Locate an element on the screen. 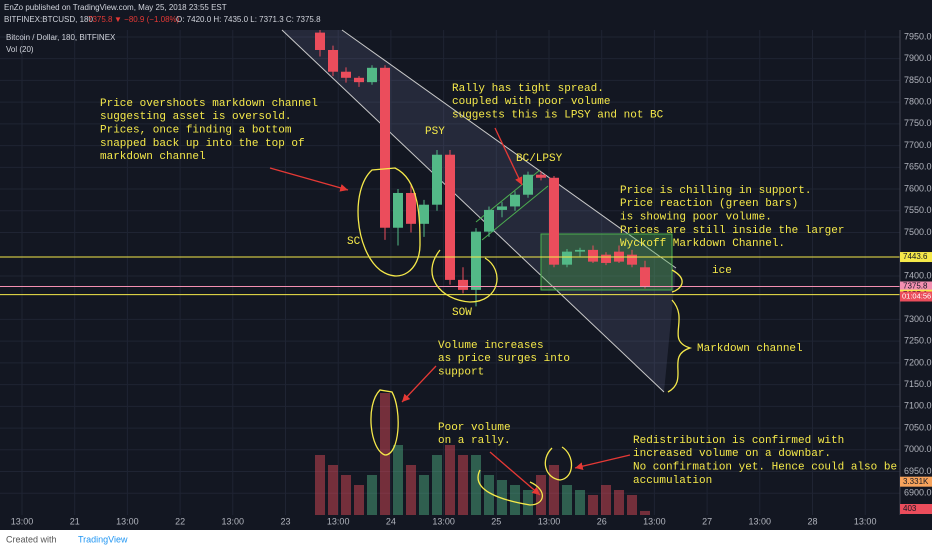 This screenshot has height=550, width=932. y-tick-label: 7950.0 is located at coordinates (918, 36).